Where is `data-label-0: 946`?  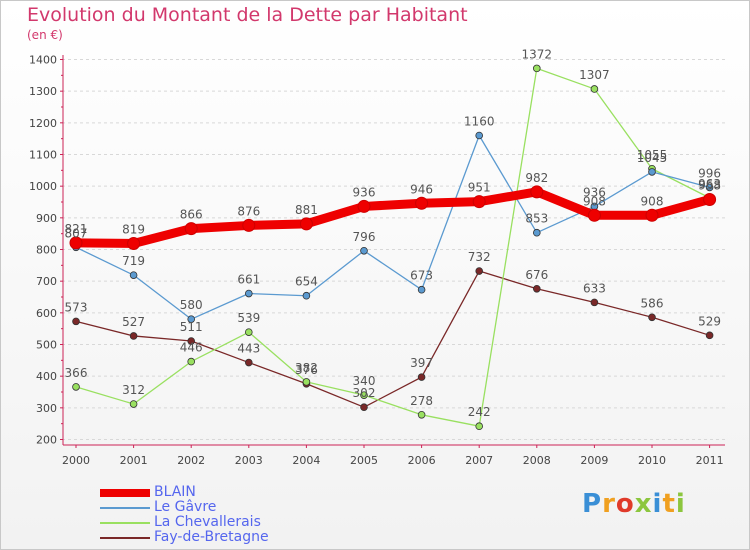 data-label-0: 946 is located at coordinates (421, 189).